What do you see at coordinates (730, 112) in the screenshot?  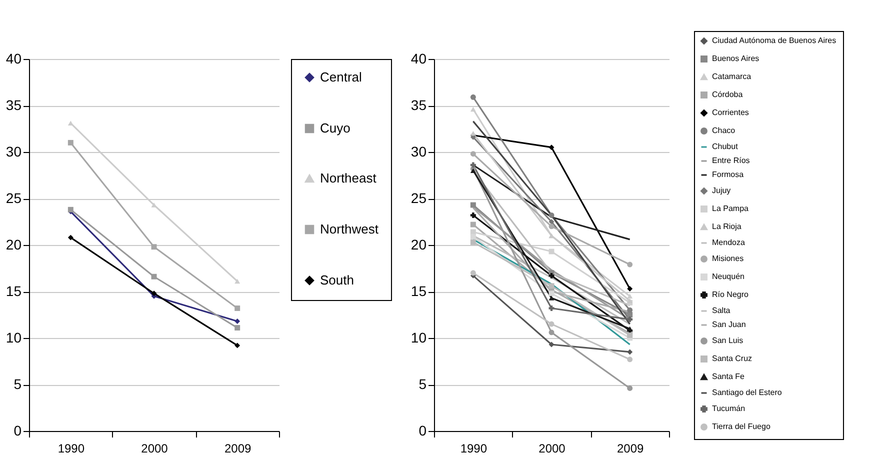 I see `legend-label: Corrientes` at bounding box center [730, 112].